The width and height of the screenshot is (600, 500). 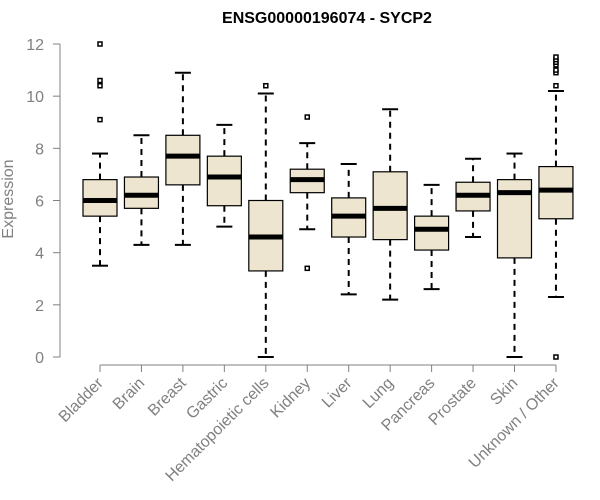 I want to click on box-bladder, so click(x=100, y=154).